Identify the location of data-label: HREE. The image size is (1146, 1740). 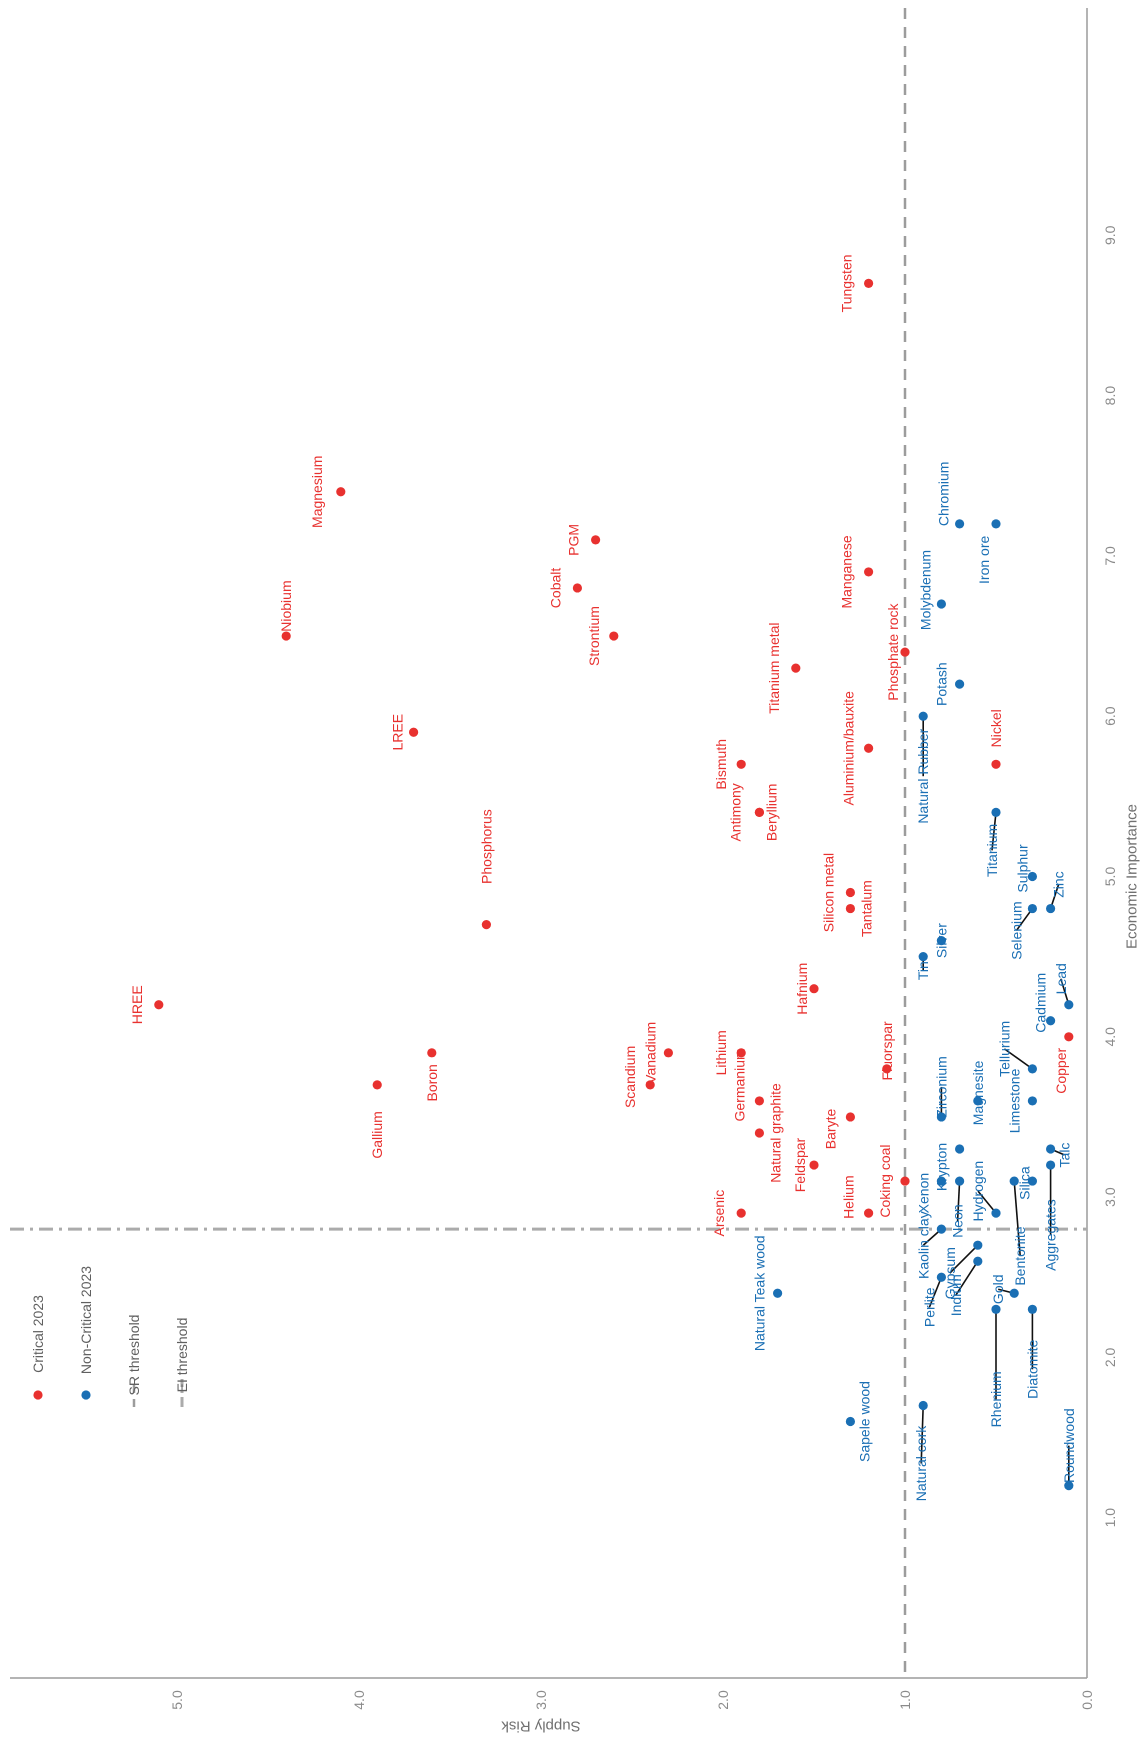
(137, 1004).